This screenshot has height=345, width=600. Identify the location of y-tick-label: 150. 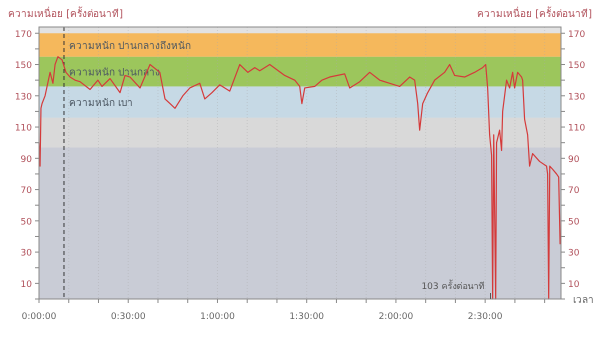
(23, 66).